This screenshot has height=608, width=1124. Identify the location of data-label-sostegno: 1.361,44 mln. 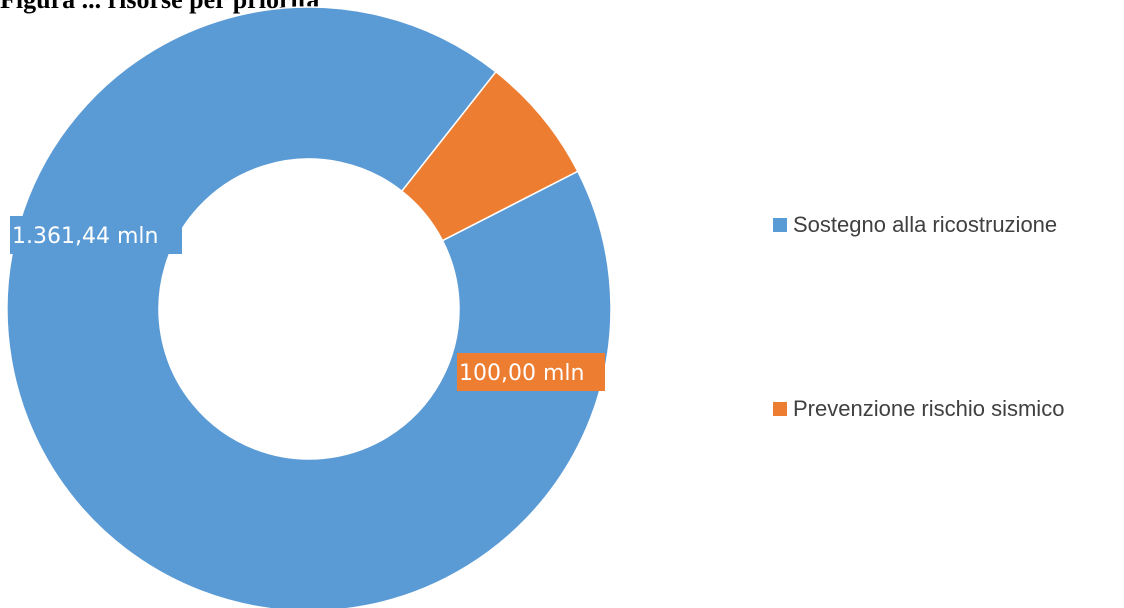
(96, 235).